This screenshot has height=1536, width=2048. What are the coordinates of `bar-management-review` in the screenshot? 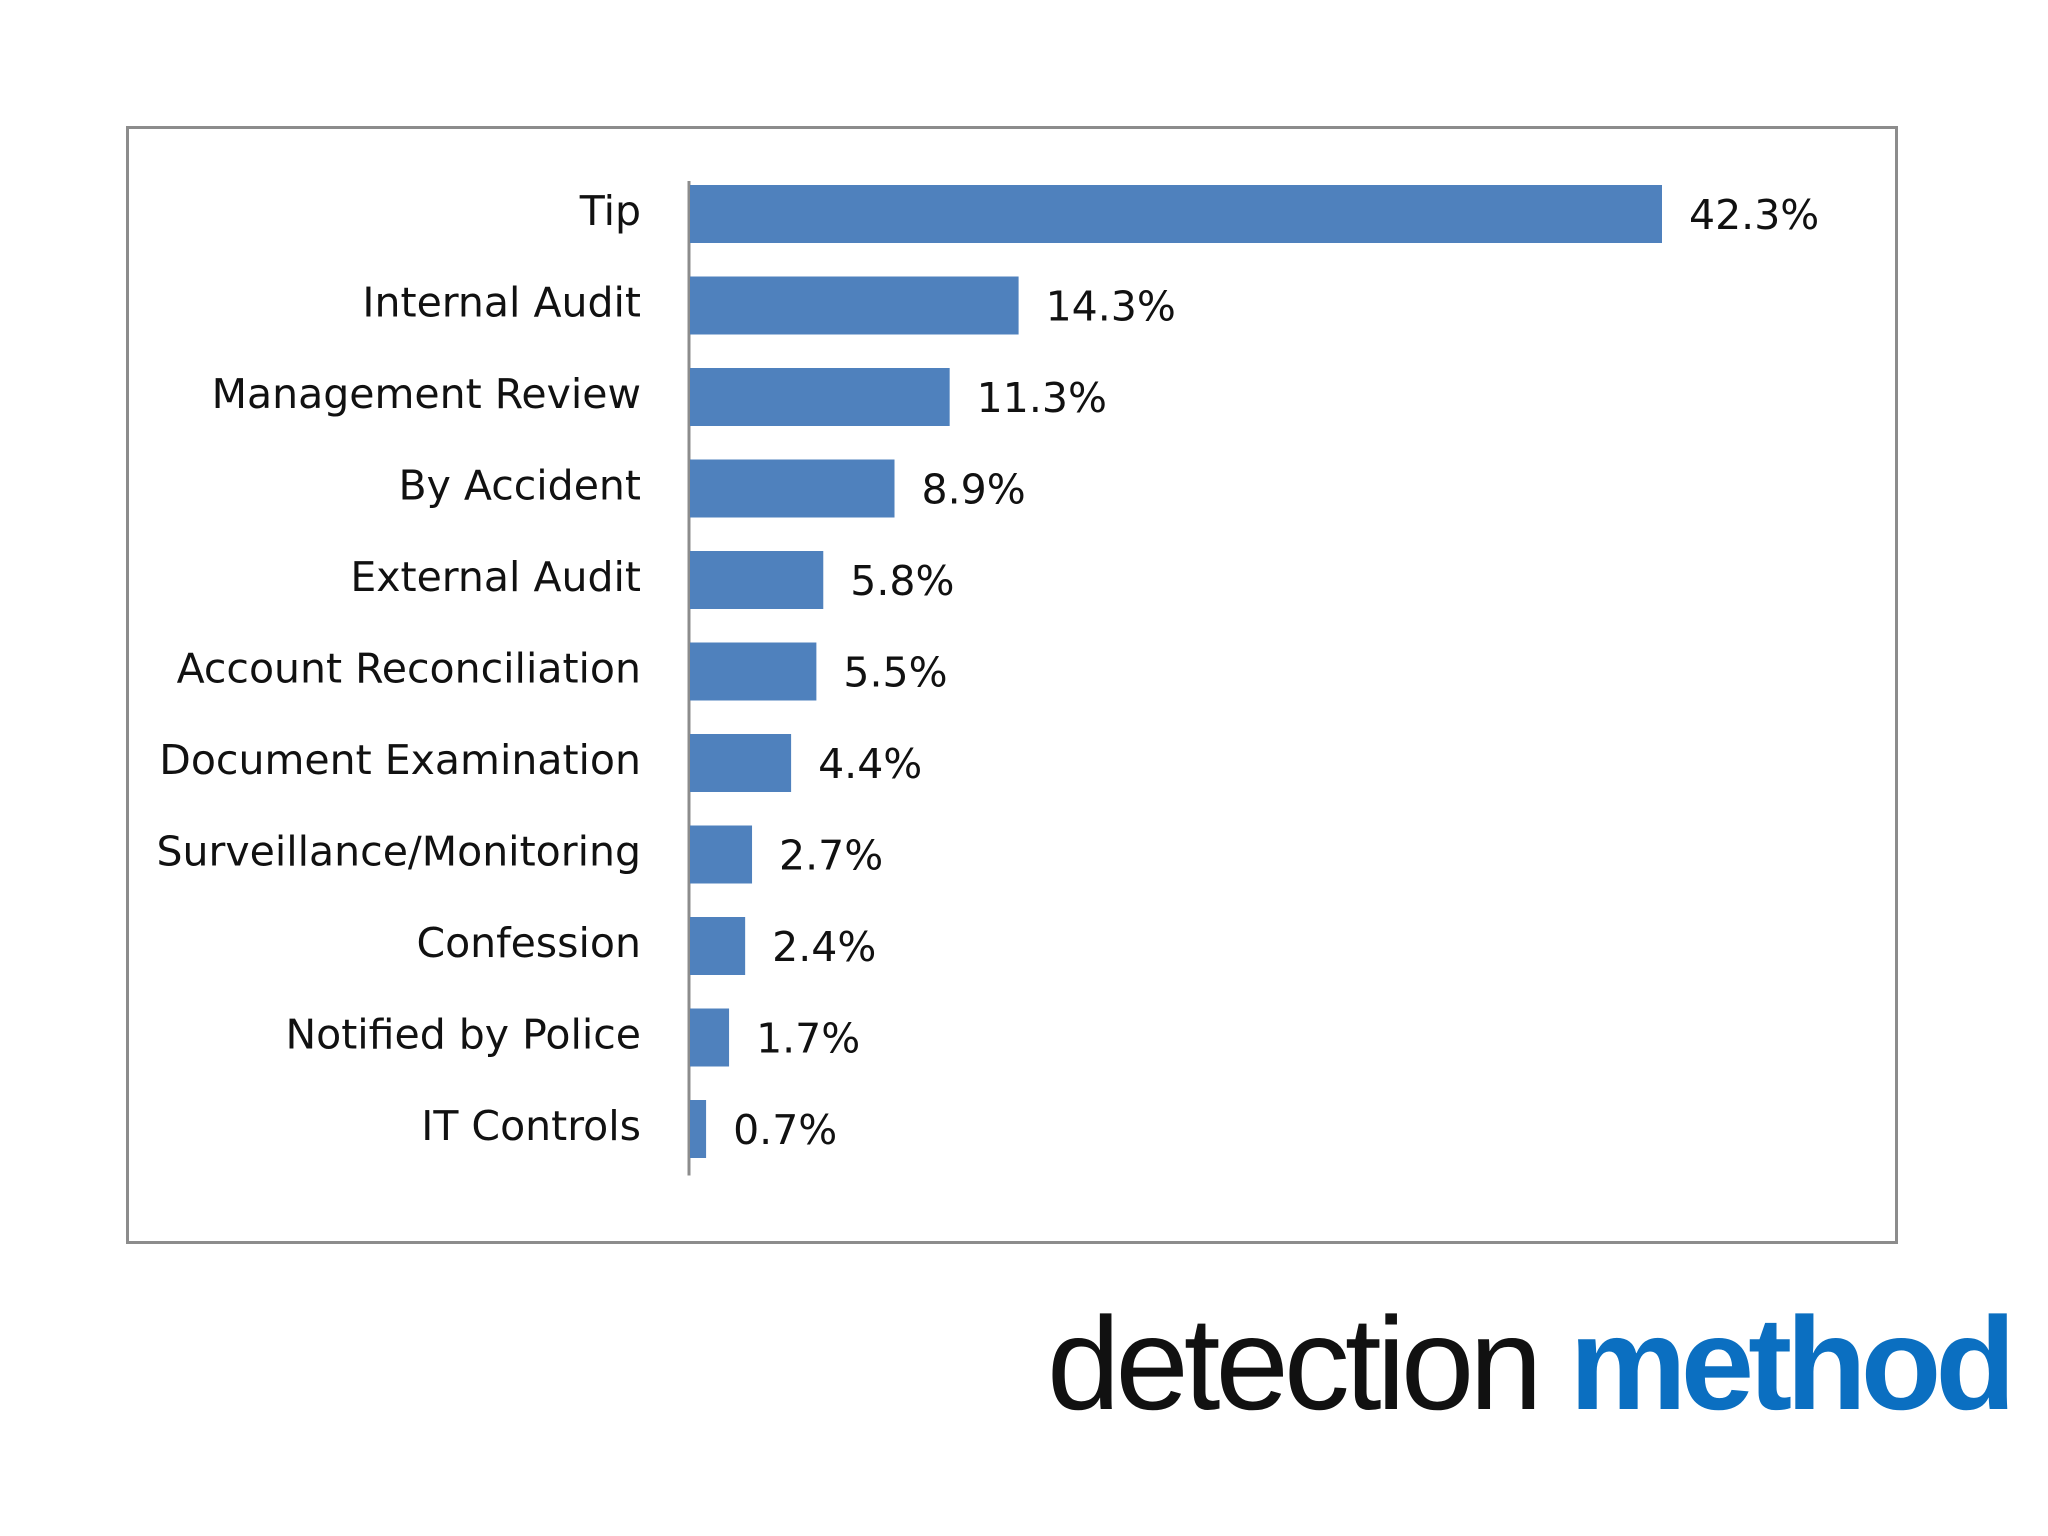 It's located at (820, 397).